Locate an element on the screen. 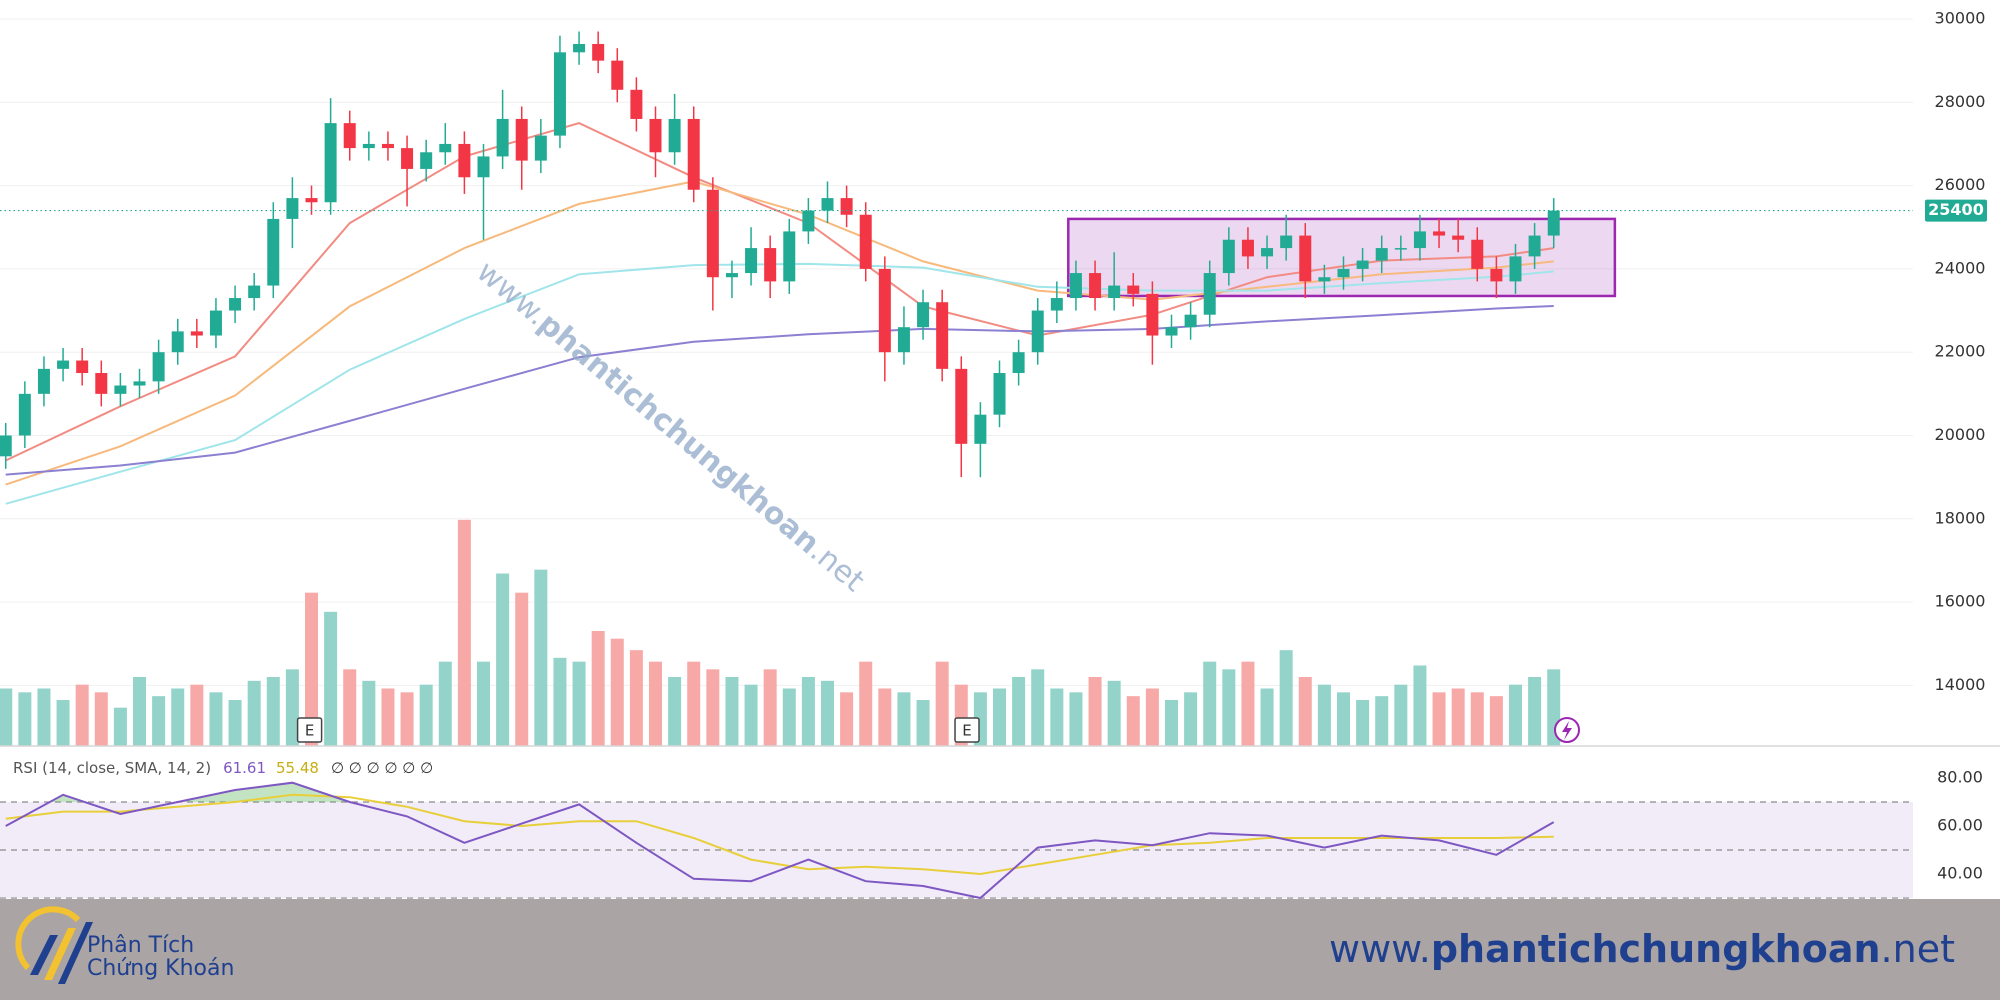 This screenshot has height=1000, width=2000. event-marker is located at coordinates (309, 730).